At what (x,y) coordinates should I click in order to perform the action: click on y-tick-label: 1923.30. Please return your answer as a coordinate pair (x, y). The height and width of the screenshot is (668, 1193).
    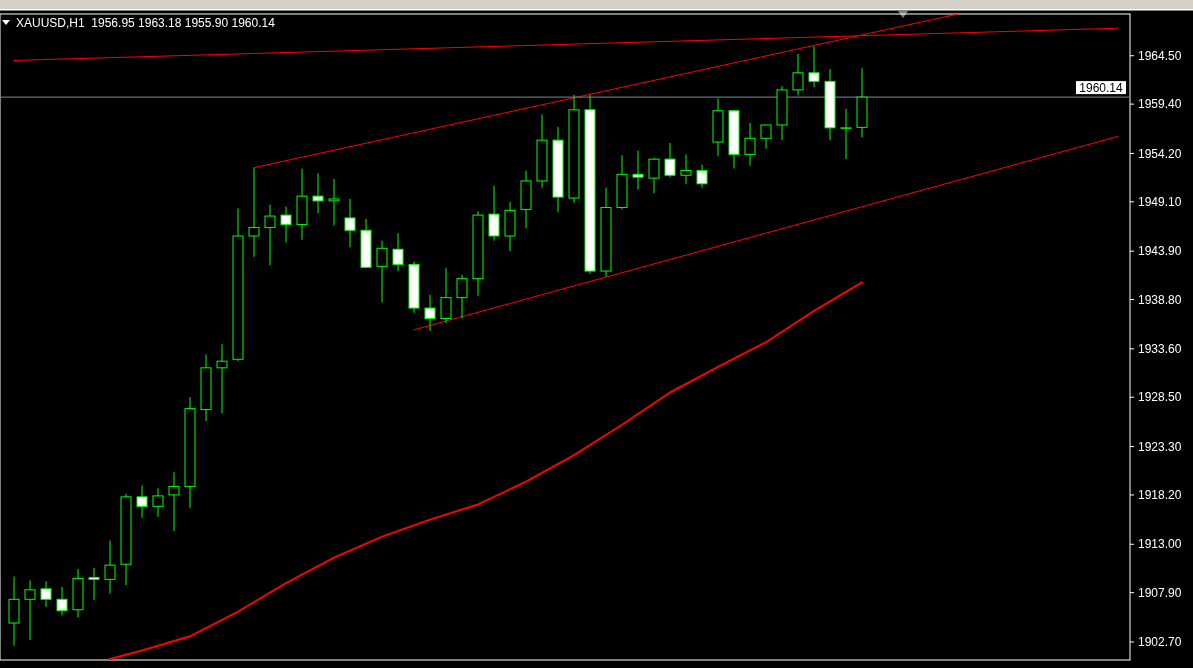
    Looking at the image, I should click on (1160, 446).